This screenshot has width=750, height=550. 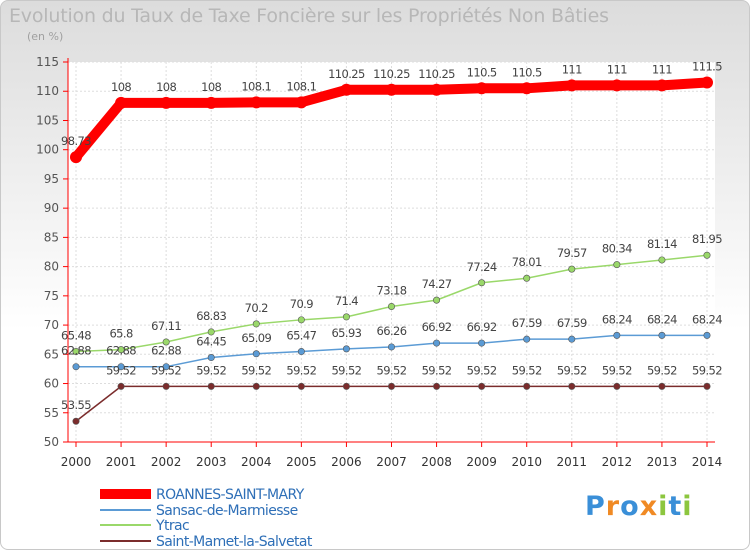 I want to click on logo-letter: x, so click(x=649, y=506).